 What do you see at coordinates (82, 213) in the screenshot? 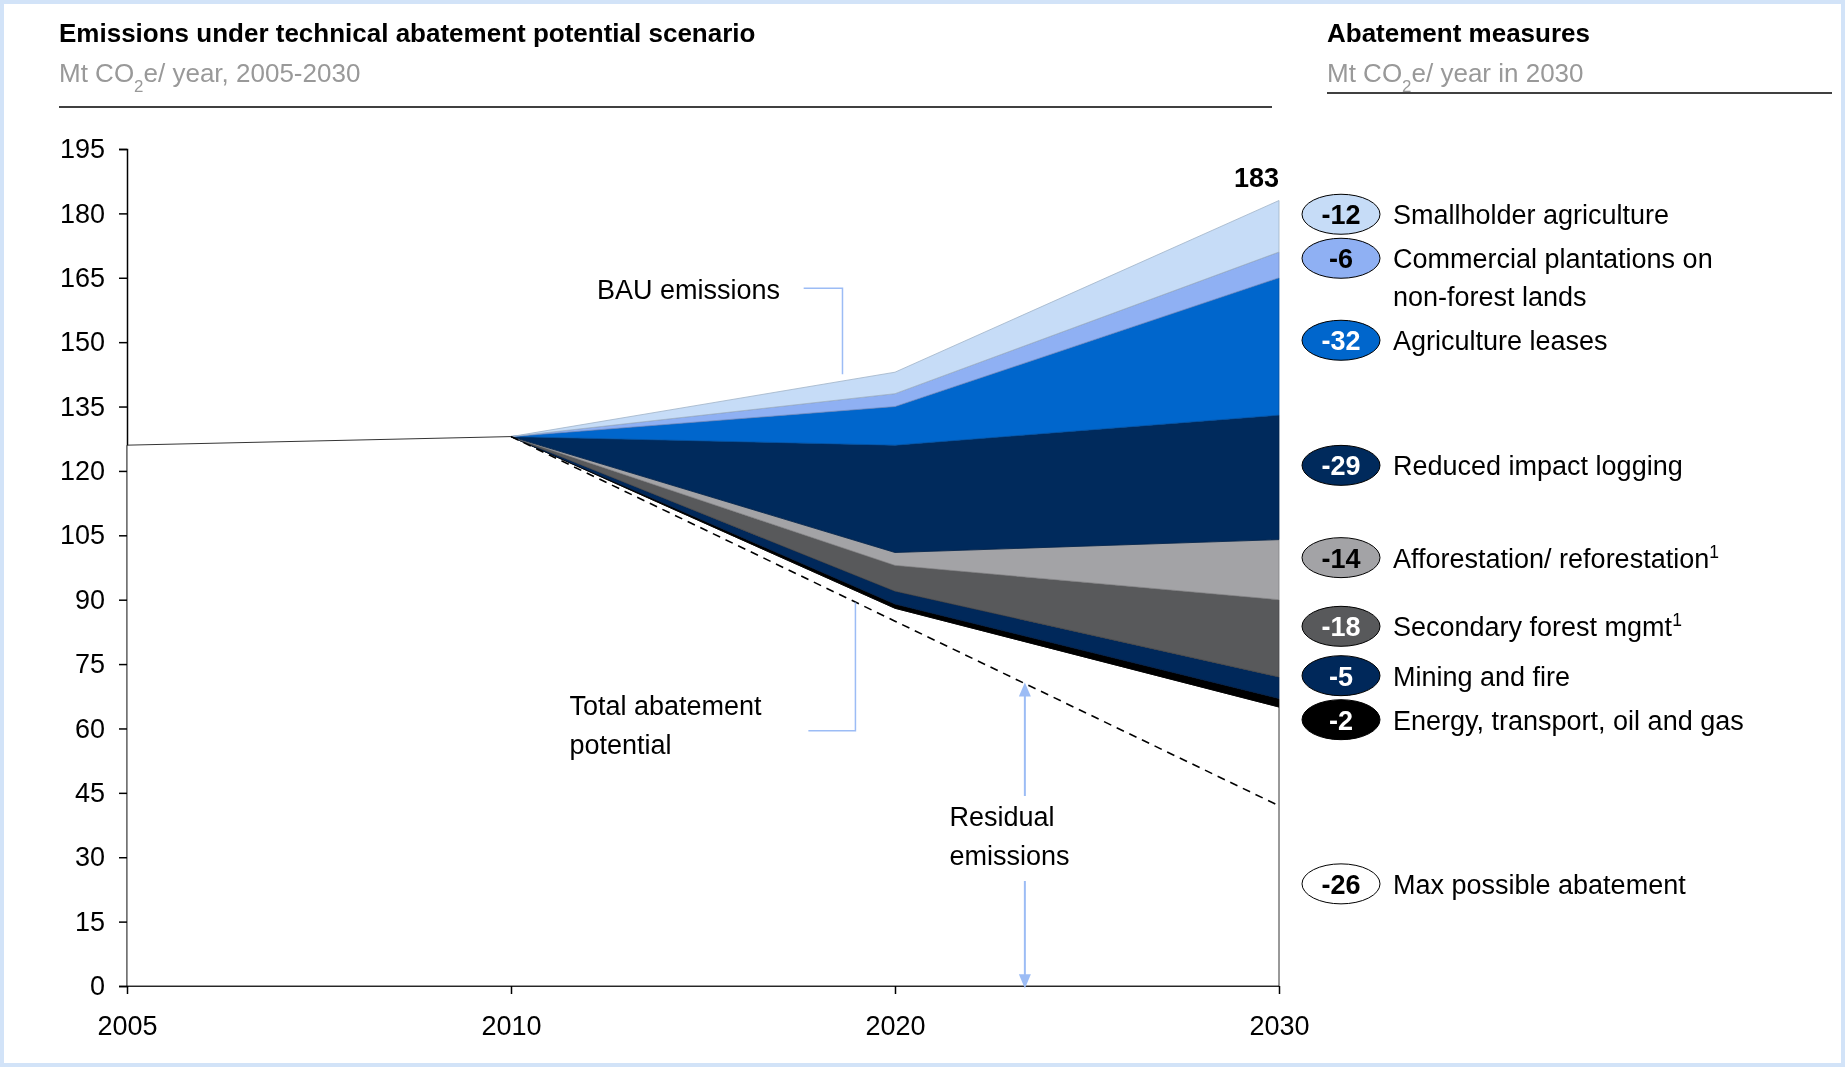
I see `y-tick-label: 180` at bounding box center [82, 213].